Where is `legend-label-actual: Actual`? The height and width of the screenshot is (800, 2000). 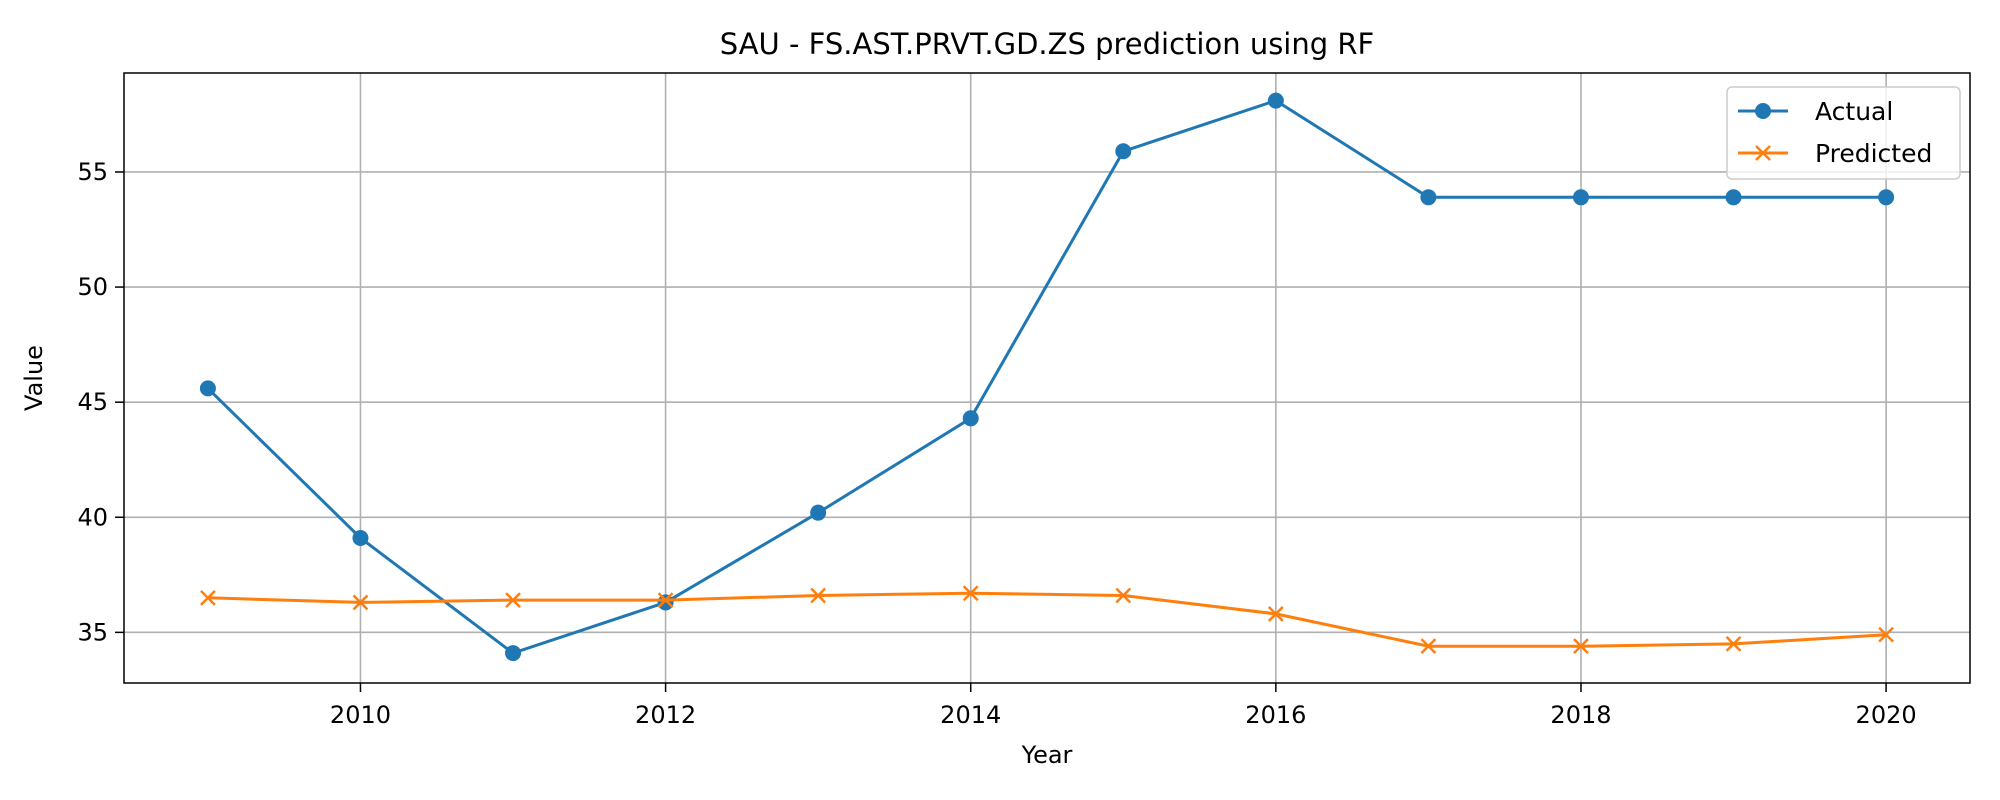 legend-label-actual: Actual is located at coordinates (1854, 111).